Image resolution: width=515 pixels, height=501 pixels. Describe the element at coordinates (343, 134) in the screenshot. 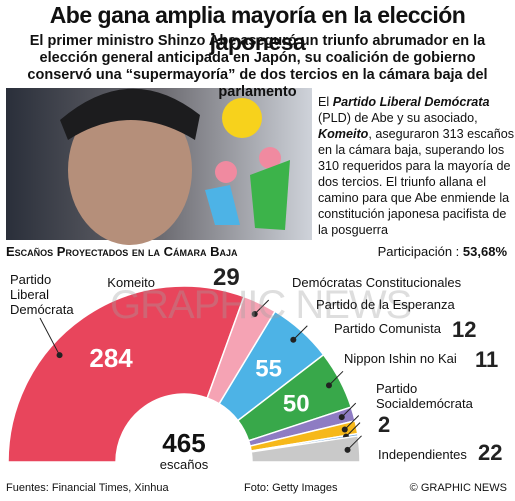

I see `text: Komeito` at that location.